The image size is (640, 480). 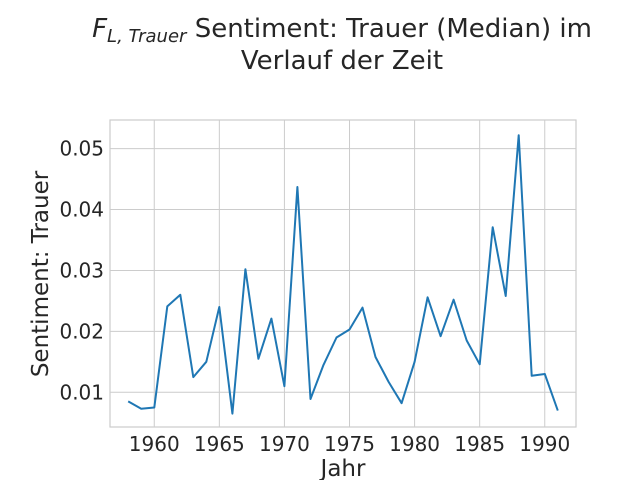 I want to click on title-math-subscript: L, Trauer, so click(x=147, y=36).